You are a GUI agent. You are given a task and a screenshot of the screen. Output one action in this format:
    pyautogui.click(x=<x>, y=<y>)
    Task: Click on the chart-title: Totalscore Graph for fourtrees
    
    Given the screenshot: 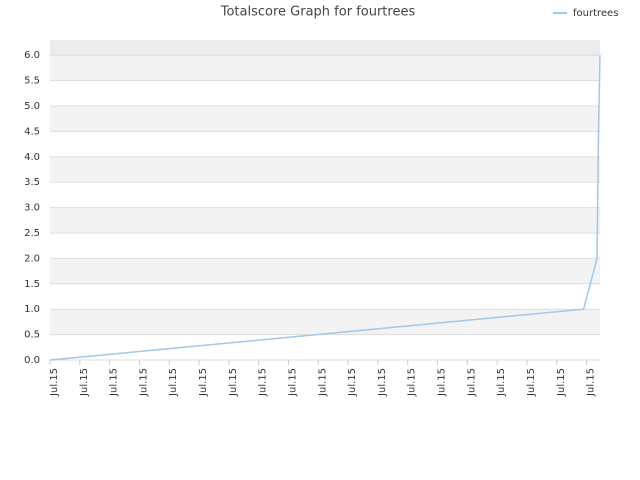 What is the action you would take?
    pyautogui.click(x=318, y=12)
    